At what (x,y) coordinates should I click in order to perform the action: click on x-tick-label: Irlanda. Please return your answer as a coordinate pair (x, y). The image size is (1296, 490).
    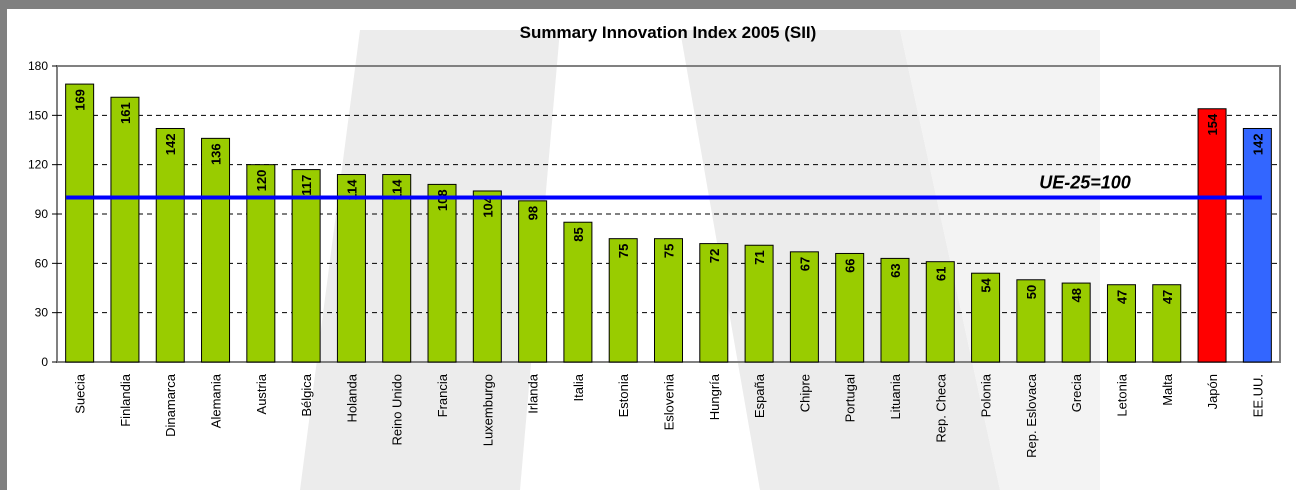
    Looking at the image, I should click on (533, 393).